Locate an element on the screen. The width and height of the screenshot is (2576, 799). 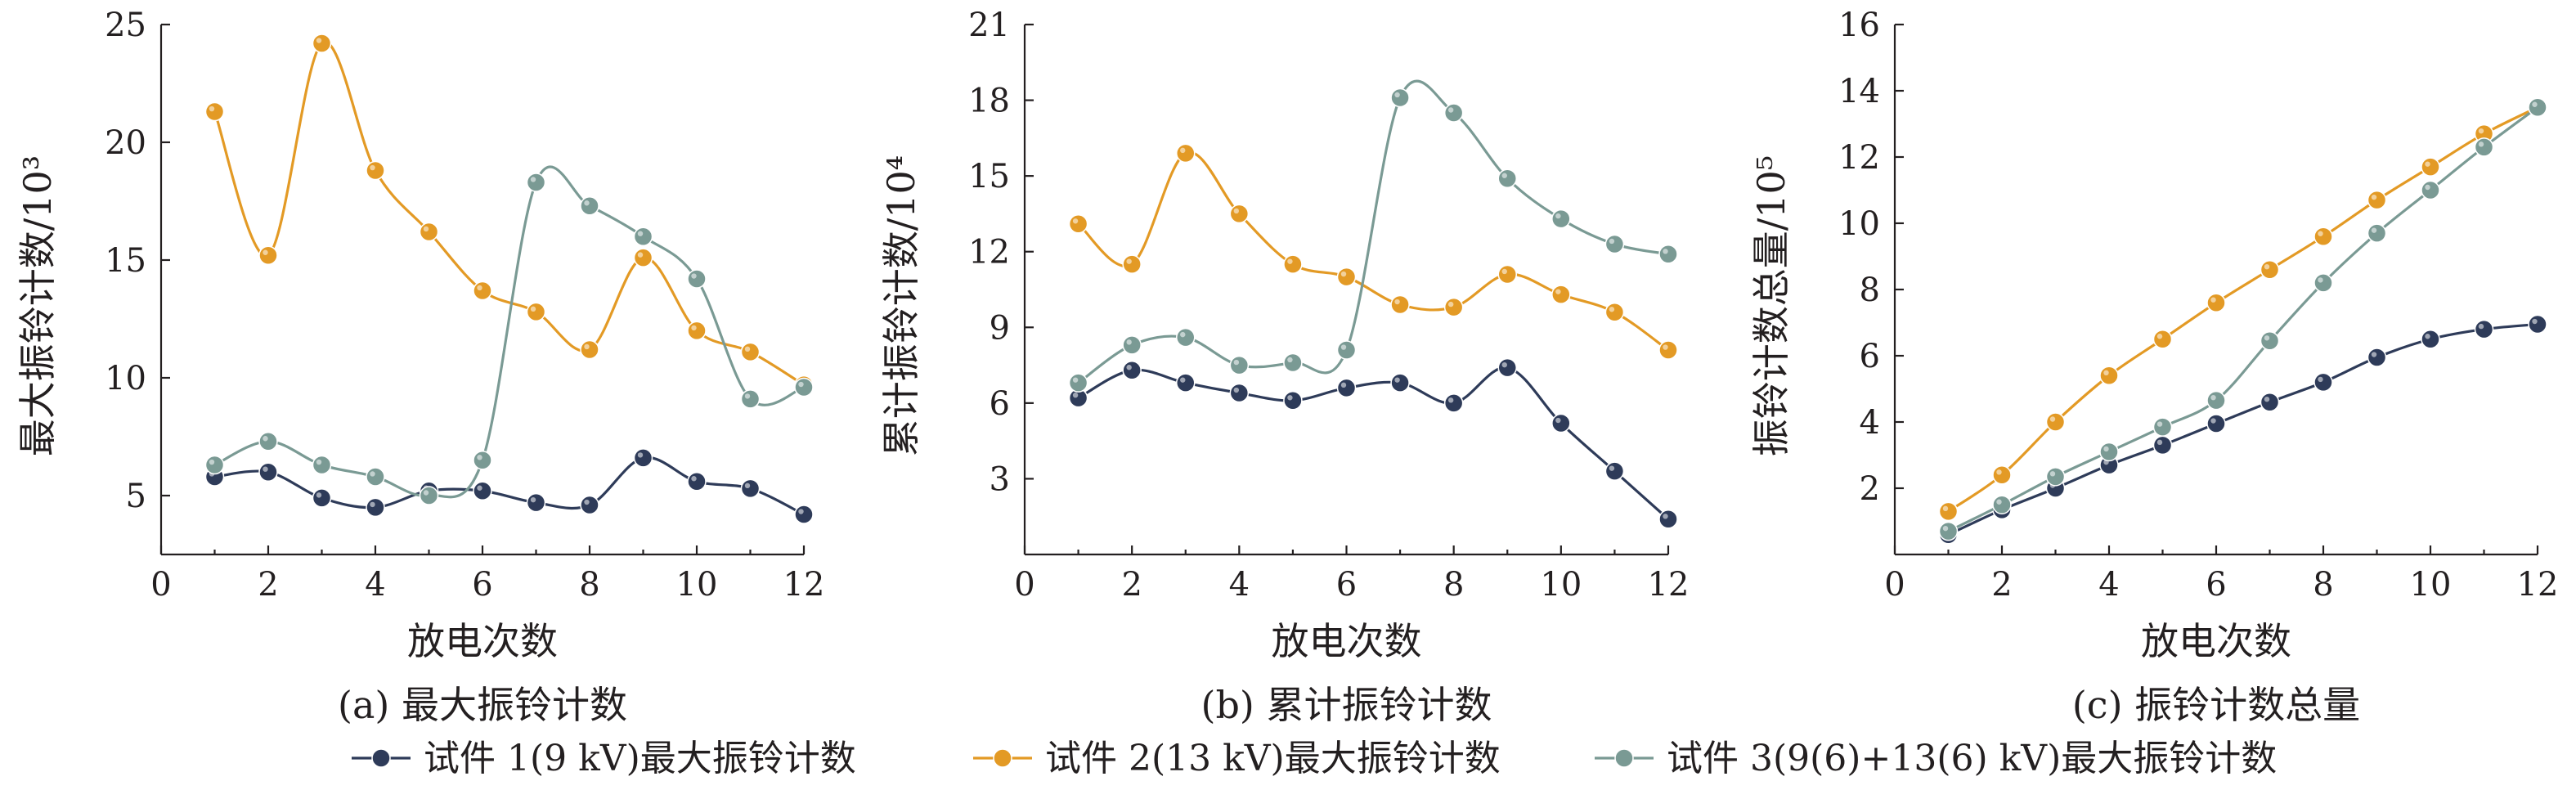
x-tick-label: 0 is located at coordinates (1024, 585).